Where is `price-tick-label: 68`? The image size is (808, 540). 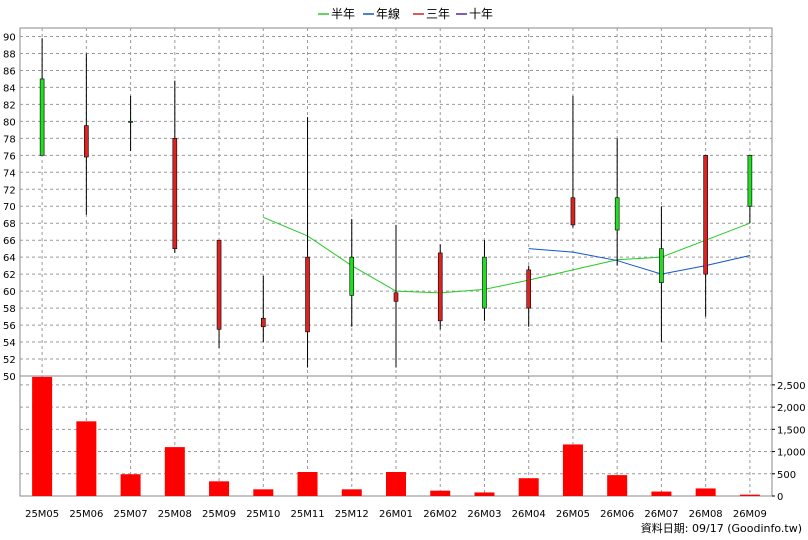
price-tick-label: 68 is located at coordinates (9, 224).